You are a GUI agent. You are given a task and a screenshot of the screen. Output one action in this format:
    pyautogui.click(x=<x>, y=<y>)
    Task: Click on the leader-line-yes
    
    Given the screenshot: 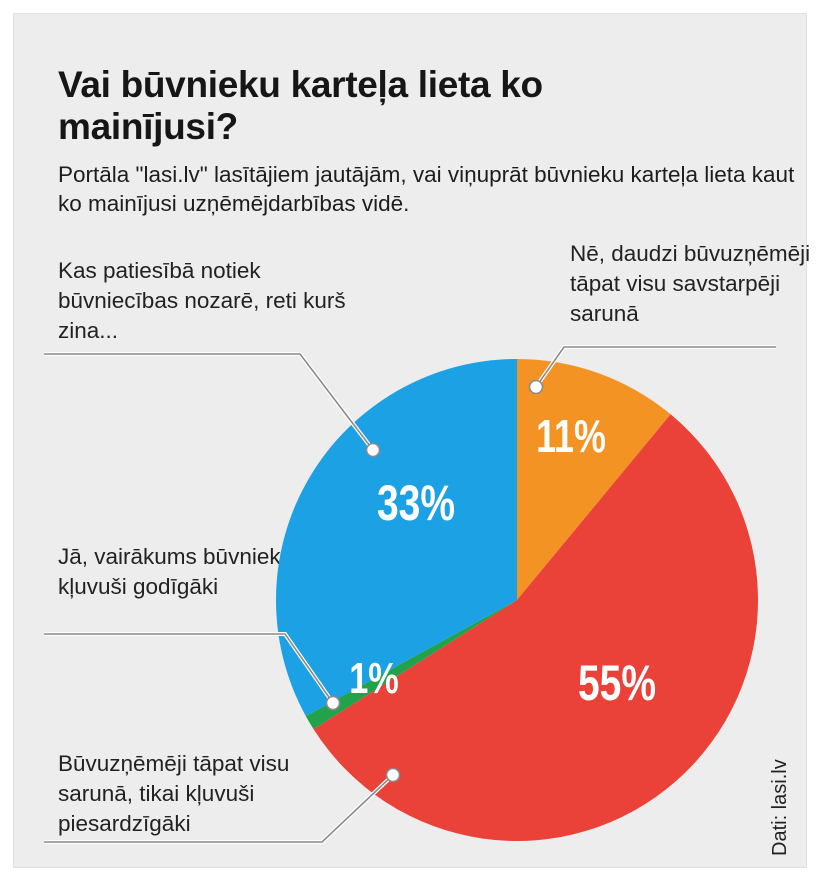 What is the action you would take?
    pyautogui.click(x=189, y=668)
    